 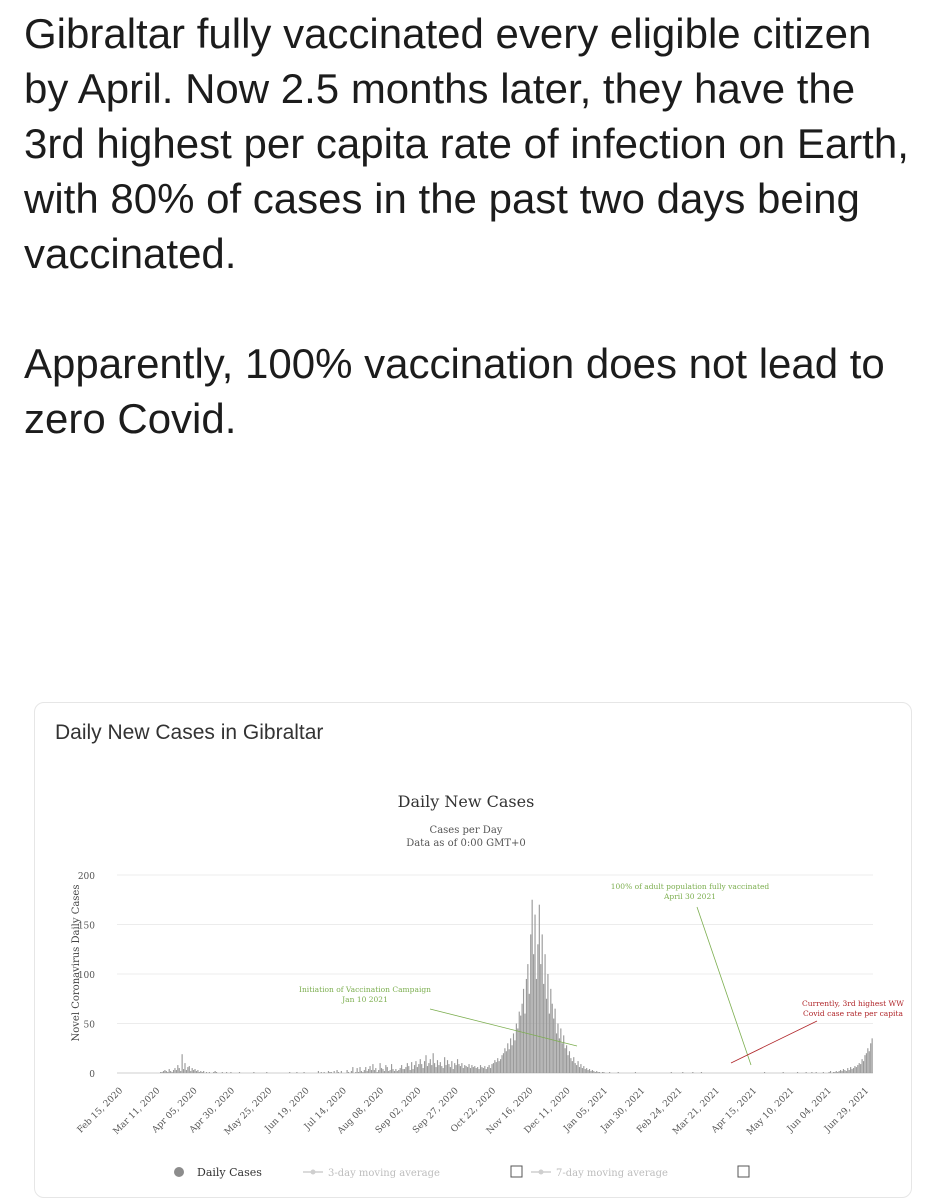 What do you see at coordinates (384, 1173) in the screenshot?
I see `legend-label-3day: 3-day moving average` at bounding box center [384, 1173].